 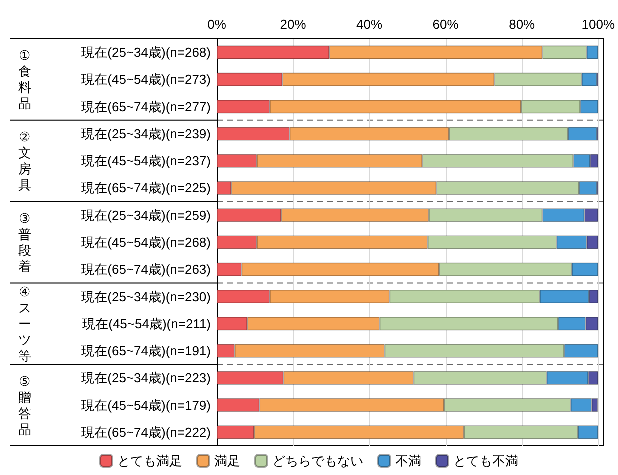 I want to click on y-tick-label: 現在(45~54歳)(n=211), so click(x=146, y=324).